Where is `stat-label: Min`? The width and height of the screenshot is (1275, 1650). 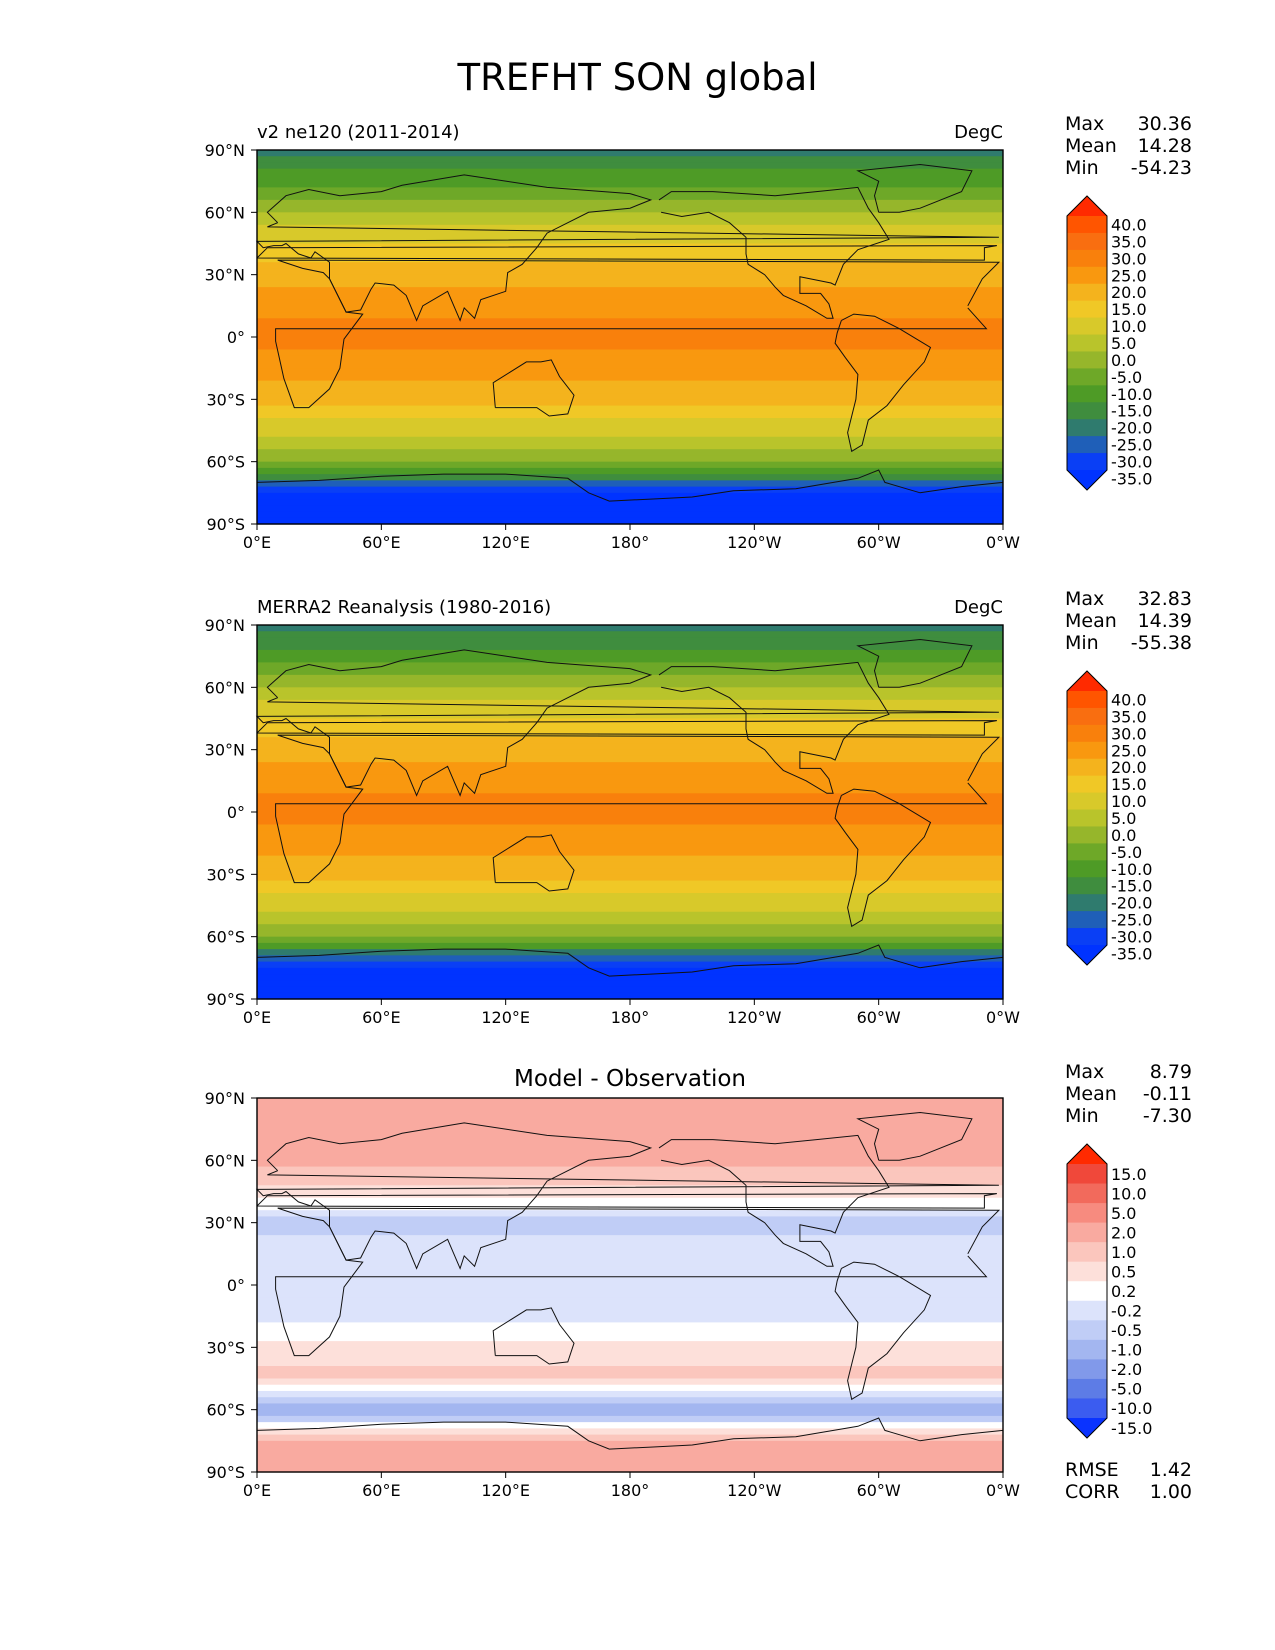
stat-label: Min is located at coordinates (1082, 1116).